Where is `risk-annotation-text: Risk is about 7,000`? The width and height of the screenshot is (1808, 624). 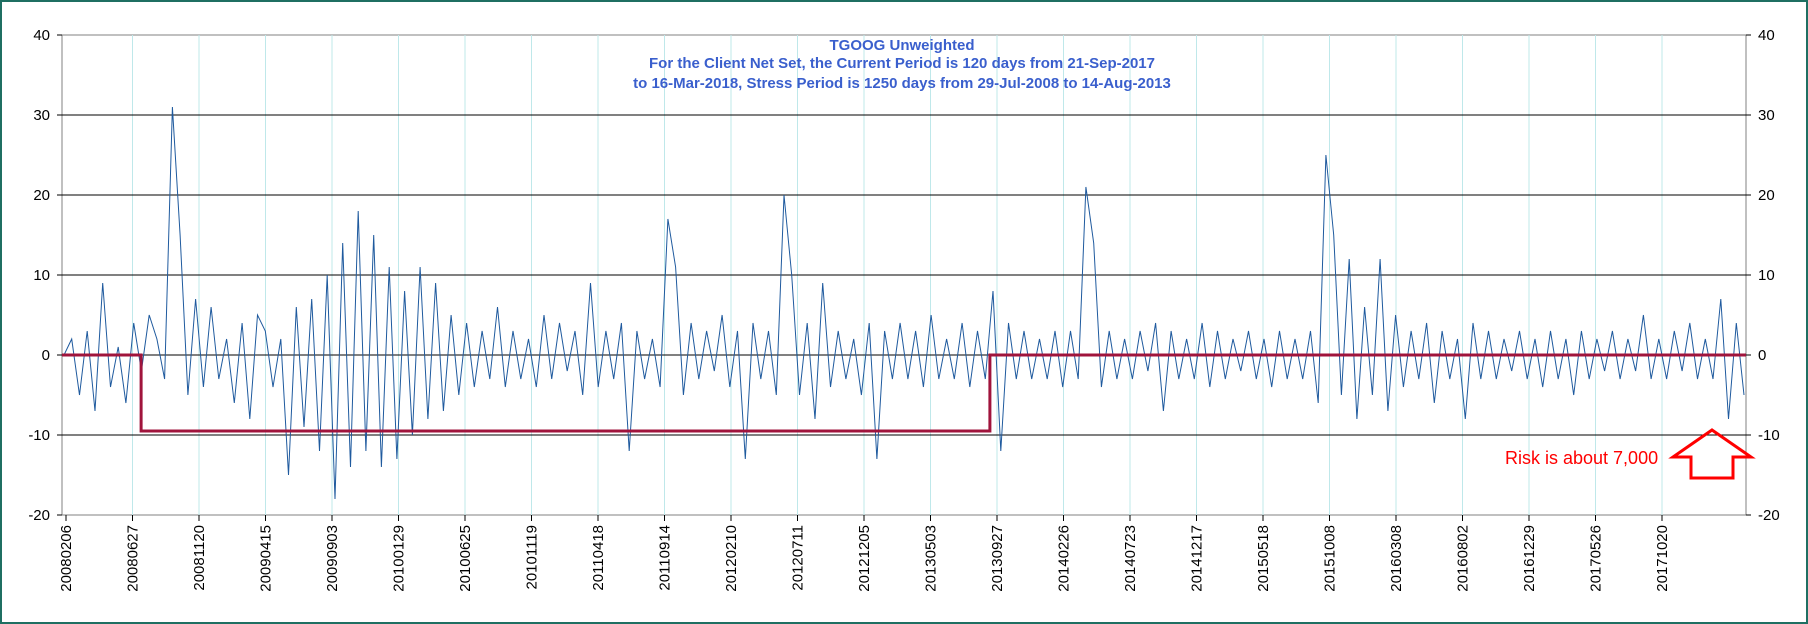
risk-annotation-text: Risk is about 7,000 is located at coordinates (1581, 458).